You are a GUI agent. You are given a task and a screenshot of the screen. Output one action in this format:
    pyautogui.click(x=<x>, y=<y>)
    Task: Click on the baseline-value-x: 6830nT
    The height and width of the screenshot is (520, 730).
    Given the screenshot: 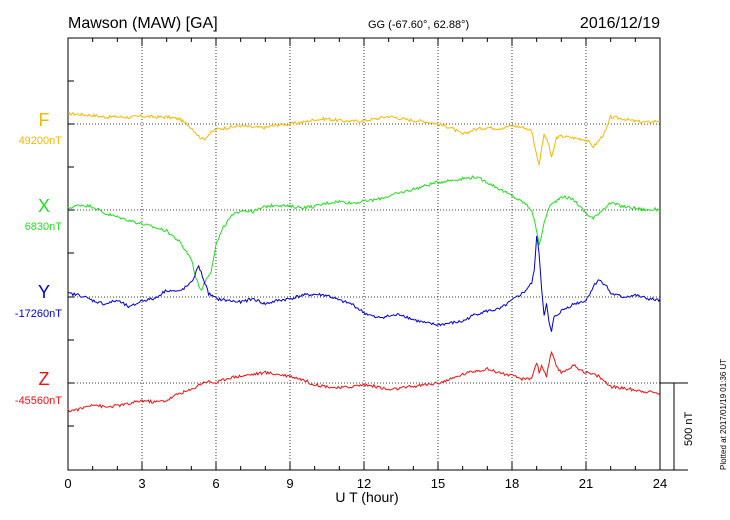 What is the action you would take?
    pyautogui.click(x=44, y=227)
    